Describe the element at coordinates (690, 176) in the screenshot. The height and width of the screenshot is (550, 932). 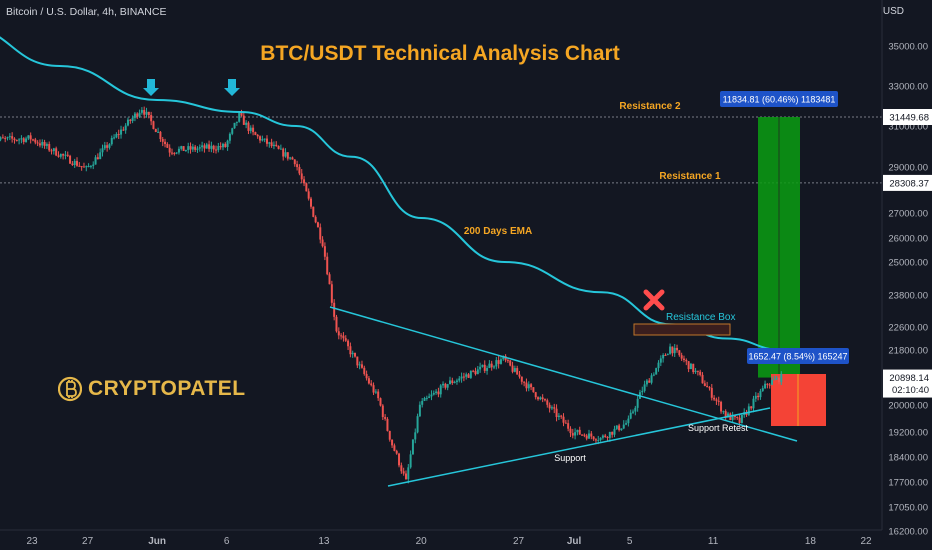
I see `resistance1-label: Resistance 1` at that location.